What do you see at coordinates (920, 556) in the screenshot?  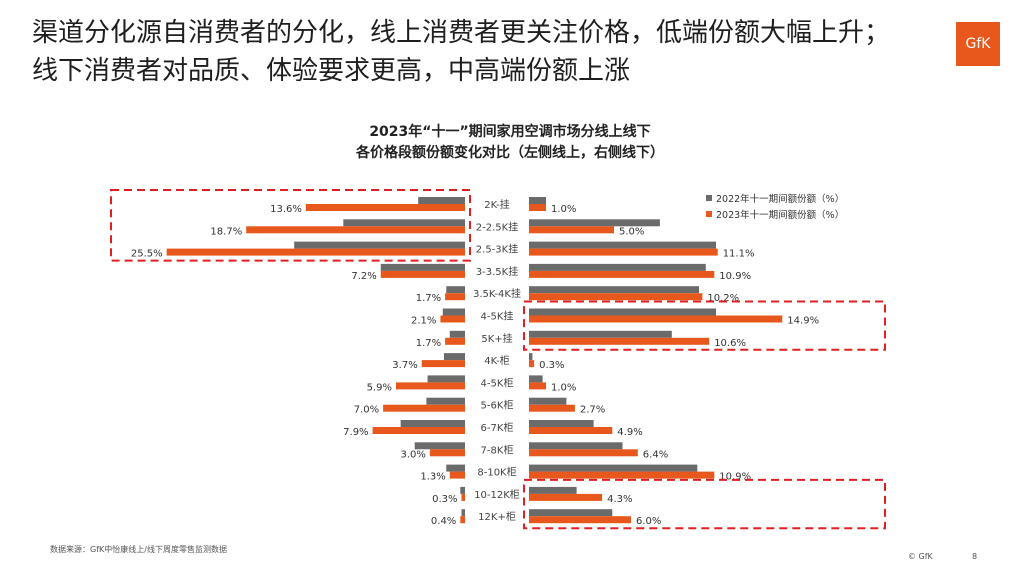 I see `copyright: © GfK` at bounding box center [920, 556].